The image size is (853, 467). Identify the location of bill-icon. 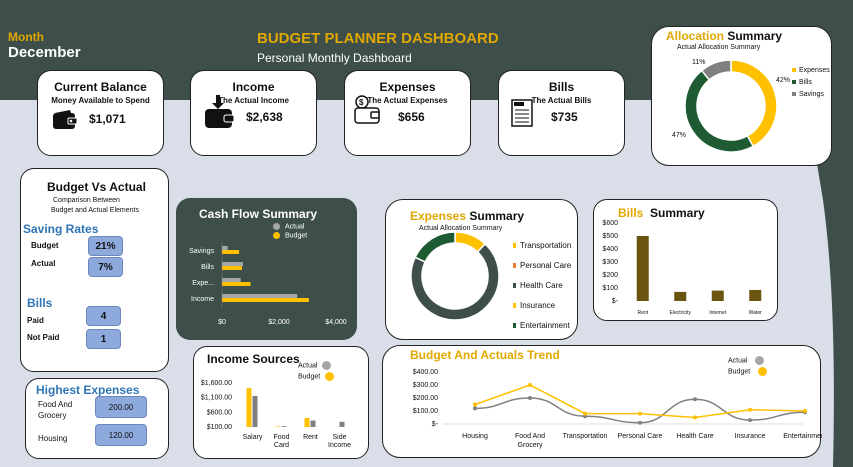
(522, 113).